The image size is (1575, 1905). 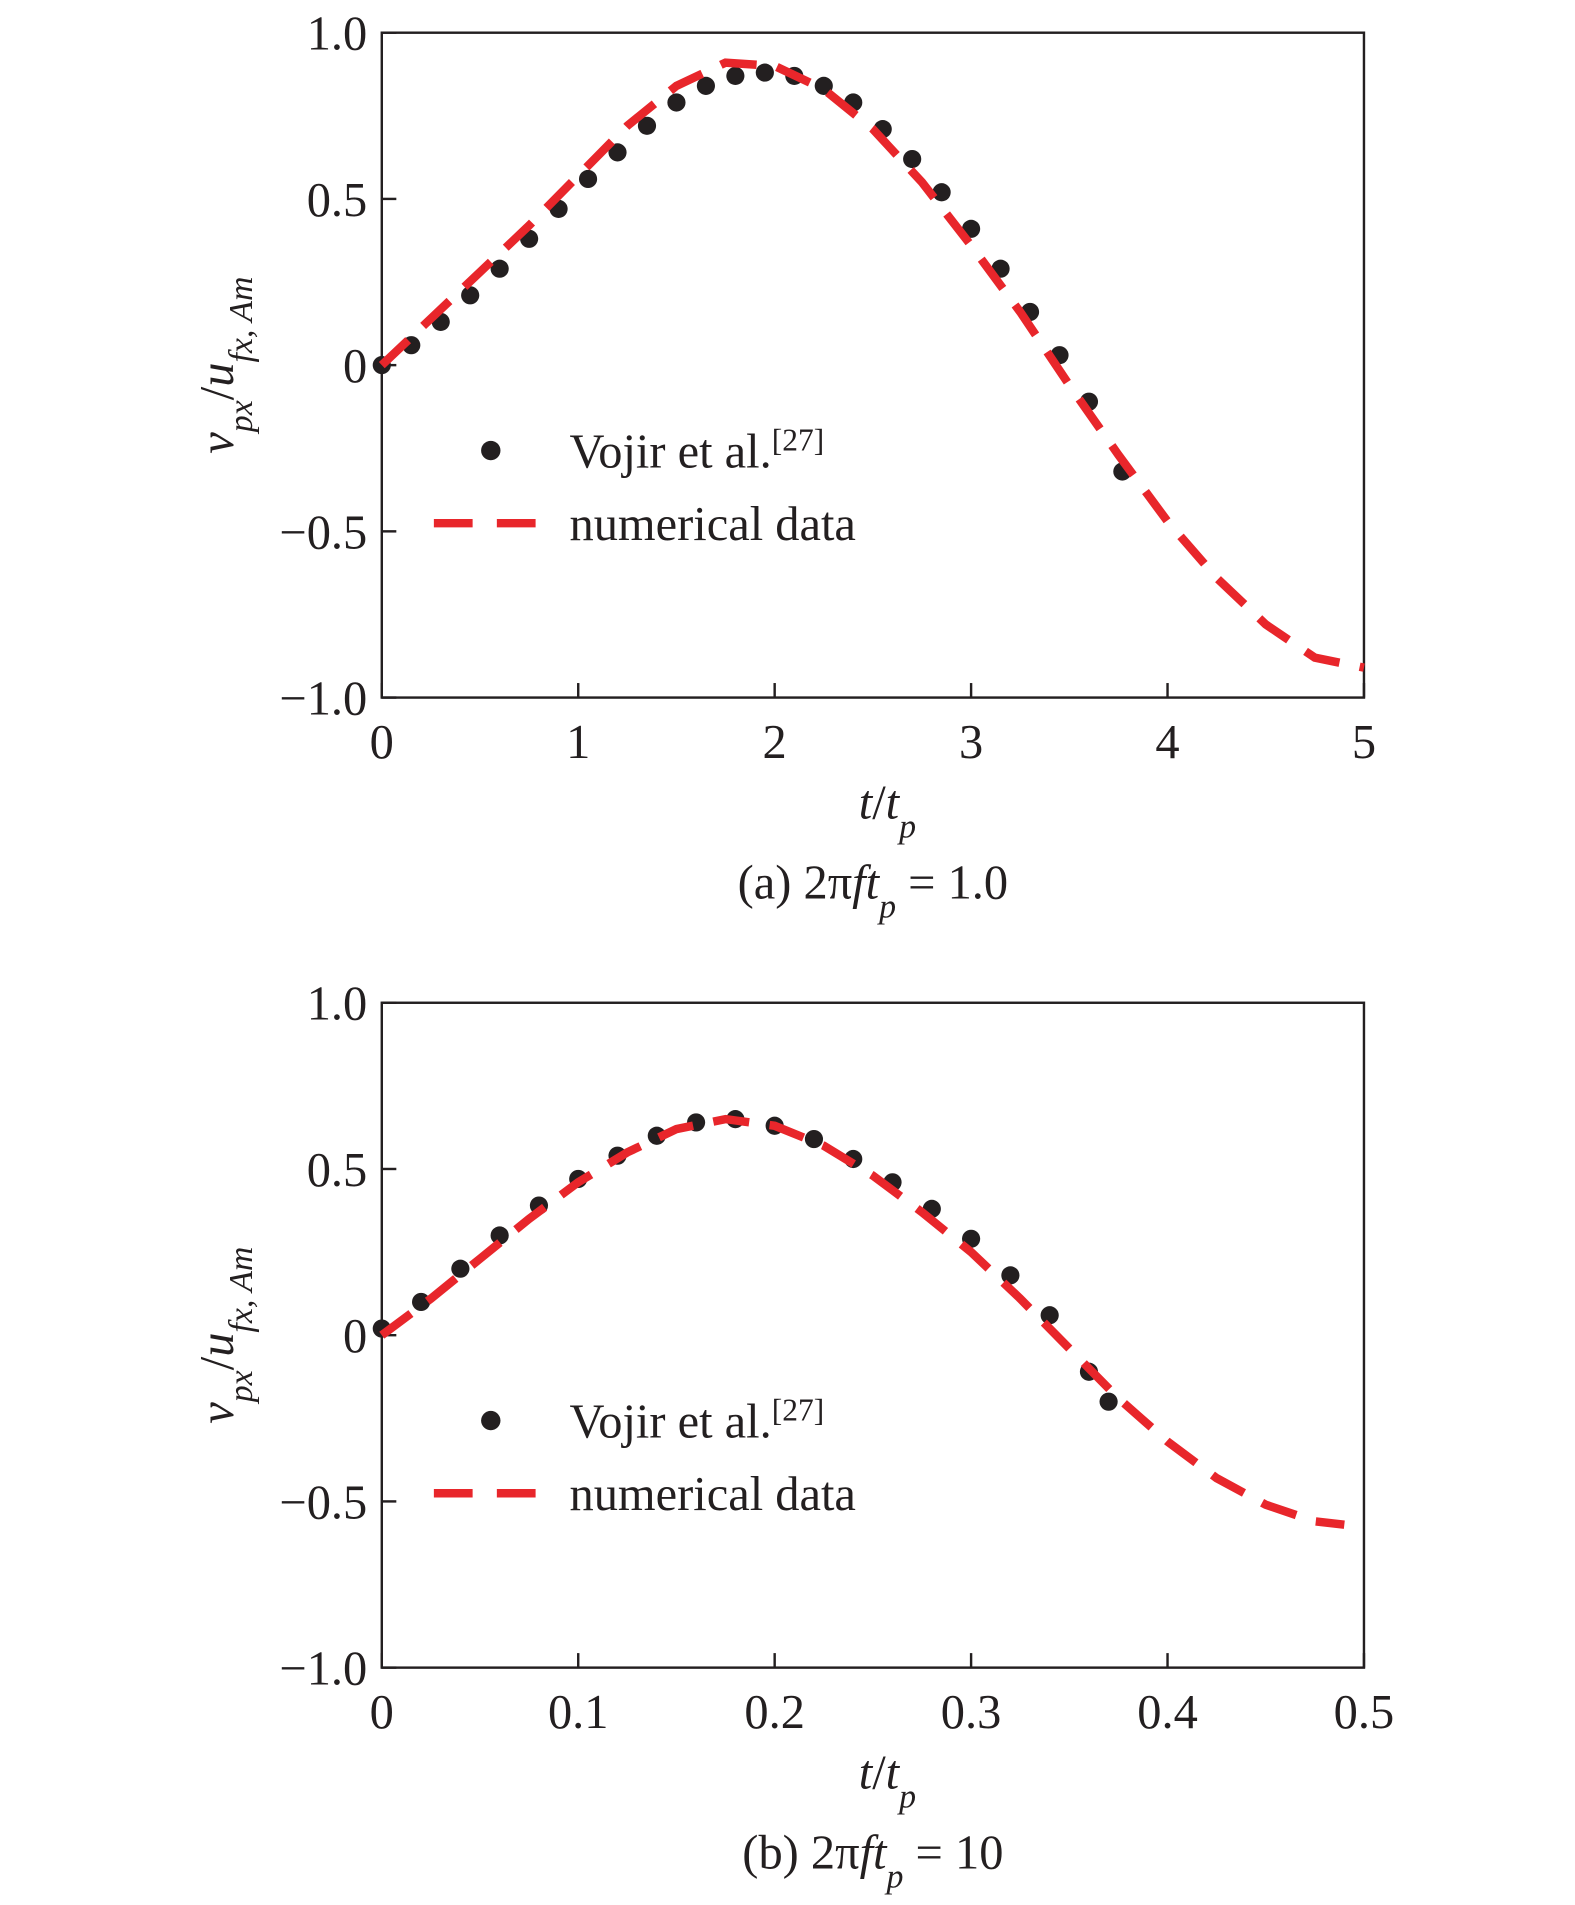 I want to click on label-part: = 1.0, so click(x=952, y=883).